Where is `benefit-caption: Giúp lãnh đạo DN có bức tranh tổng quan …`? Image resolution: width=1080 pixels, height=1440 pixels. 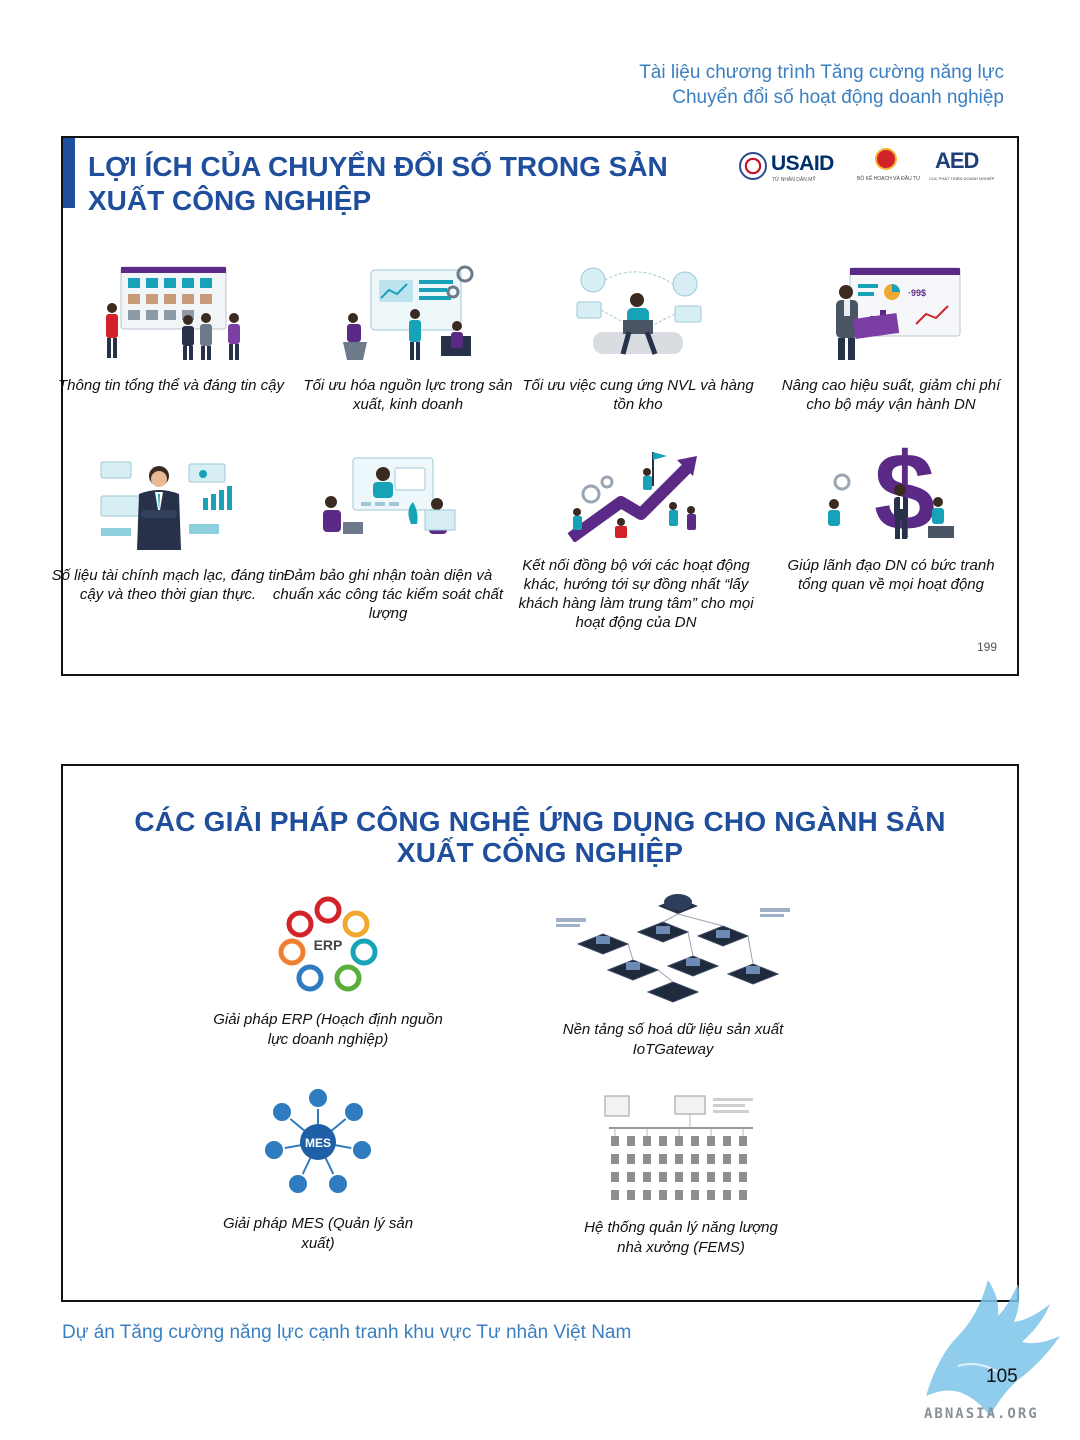 benefit-caption: Giúp lãnh đạo DN có bức tranh tổng quan … is located at coordinates (891, 575).